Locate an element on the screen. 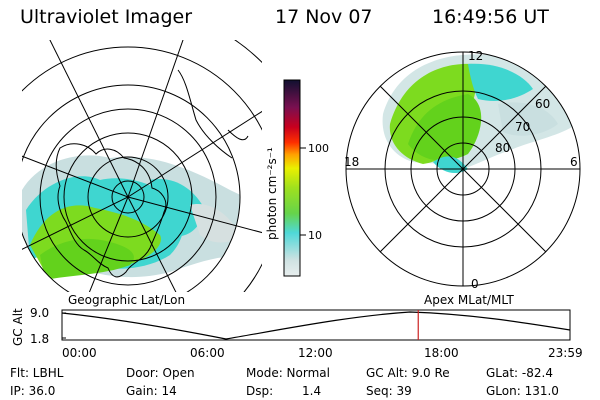 This screenshot has height=400, width=600. gc-alt-info: GC Alt: 9.0 Re is located at coordinates (408, 373).